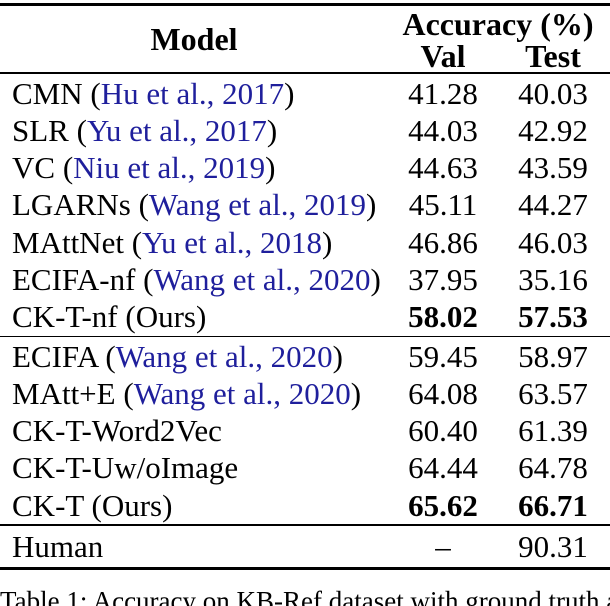 This screenshot has height=606, width=610. I want to click on model-cell: MAttNet (Yu et al., 2018), so click(194, 243).